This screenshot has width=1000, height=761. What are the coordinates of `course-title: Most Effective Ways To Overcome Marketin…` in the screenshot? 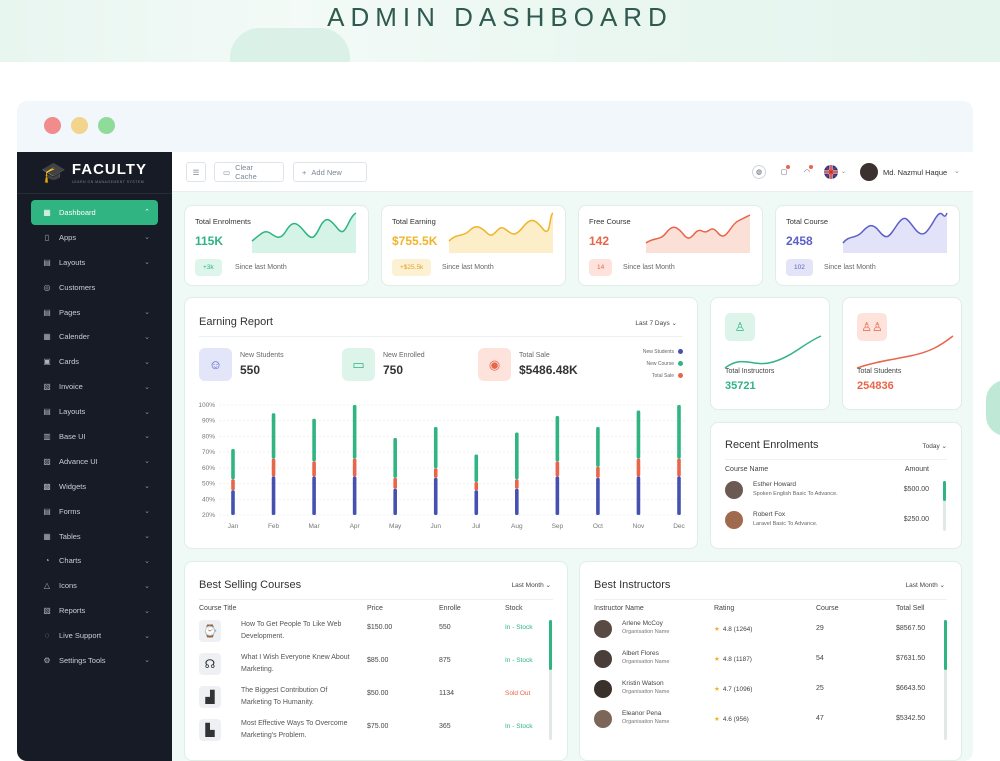 It's located at (294, 729).